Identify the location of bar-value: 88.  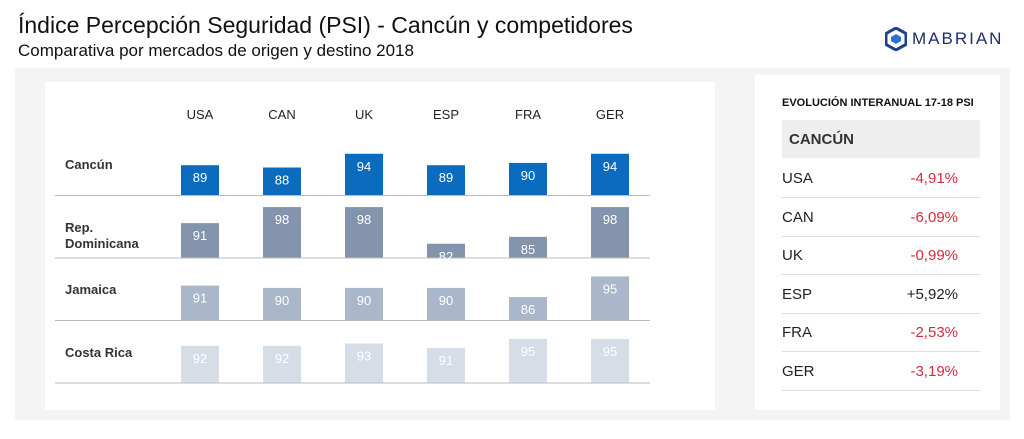
(282, 180).